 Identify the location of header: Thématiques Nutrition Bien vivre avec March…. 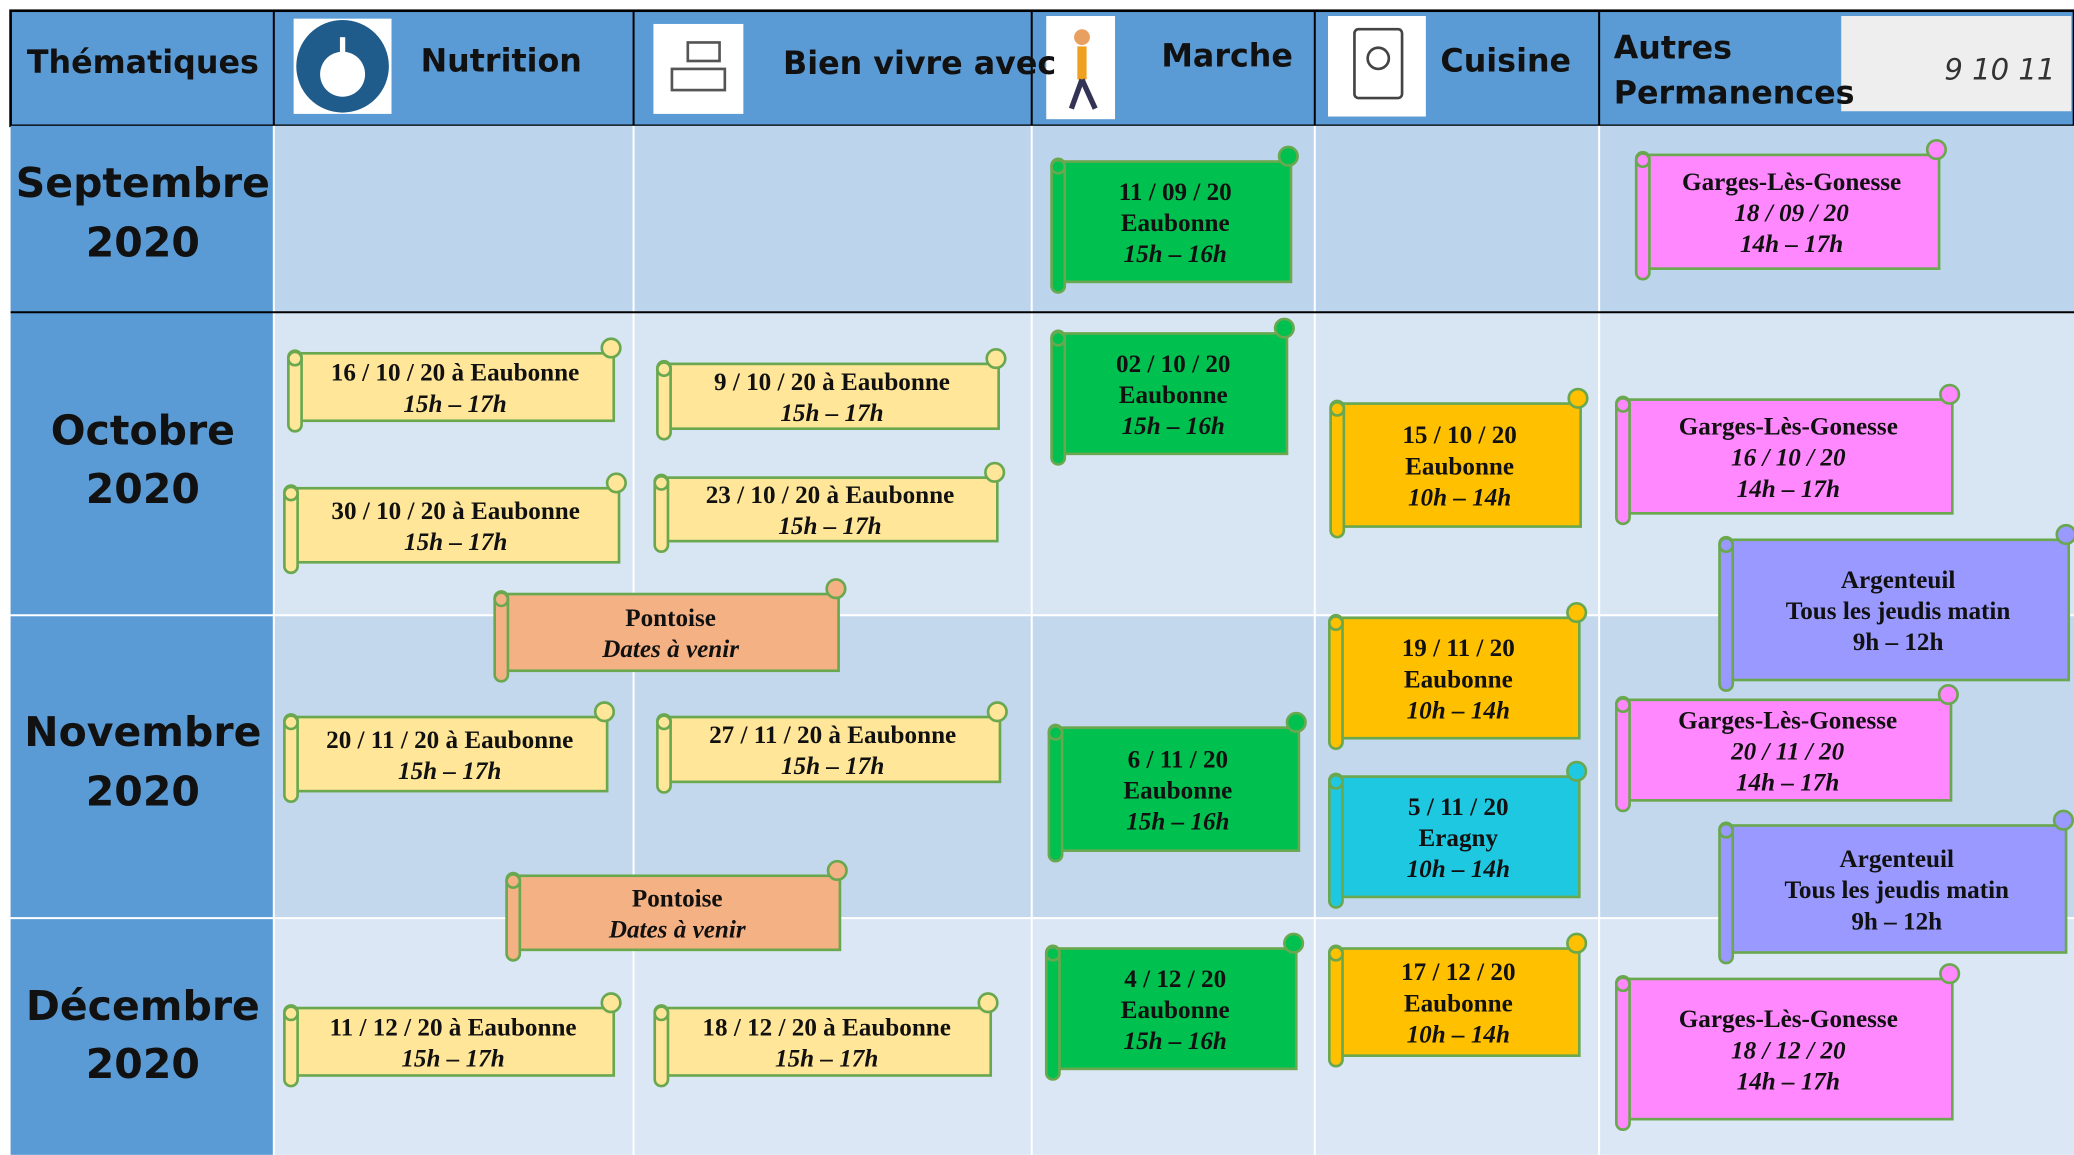
(941, 70).